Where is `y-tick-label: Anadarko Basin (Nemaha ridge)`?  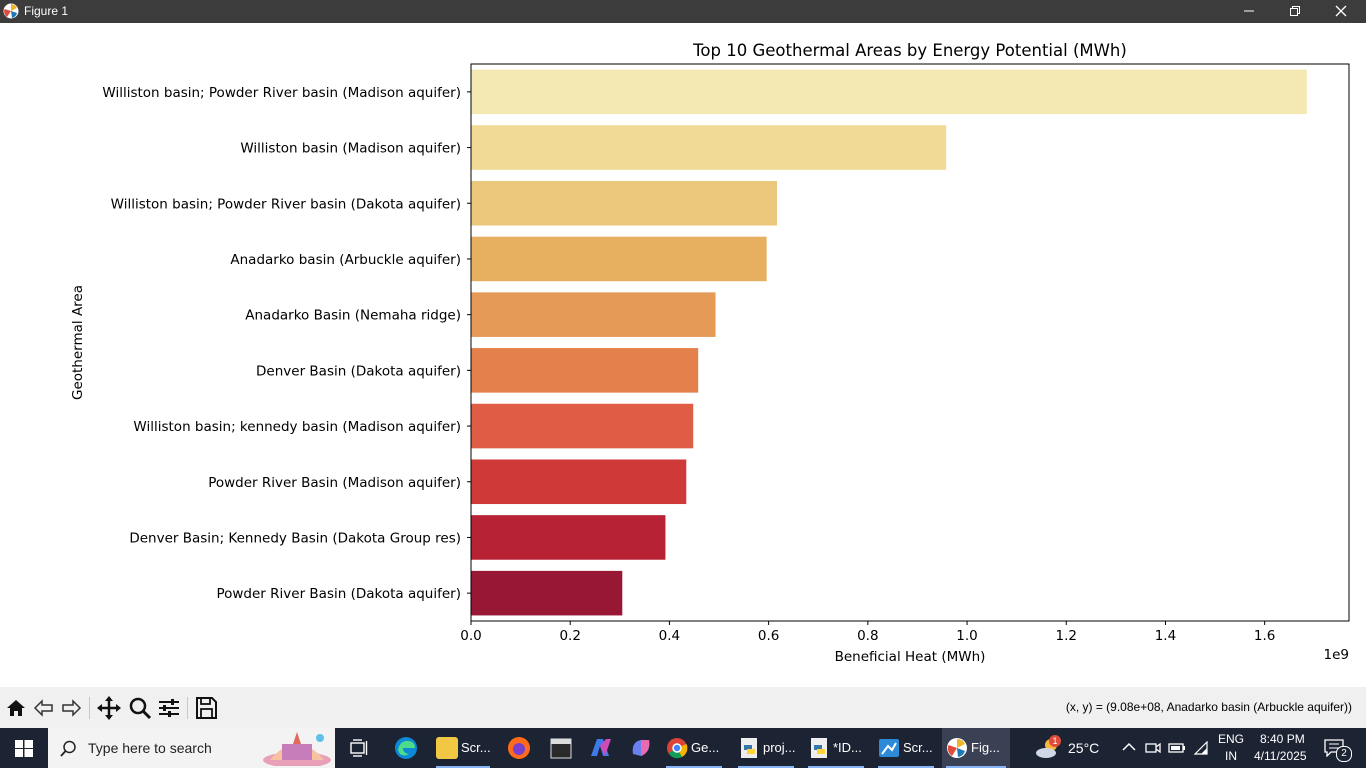 y-tick-label: Anadarko Basin (Nemaha ridge) is located at coordinates (353, 316).